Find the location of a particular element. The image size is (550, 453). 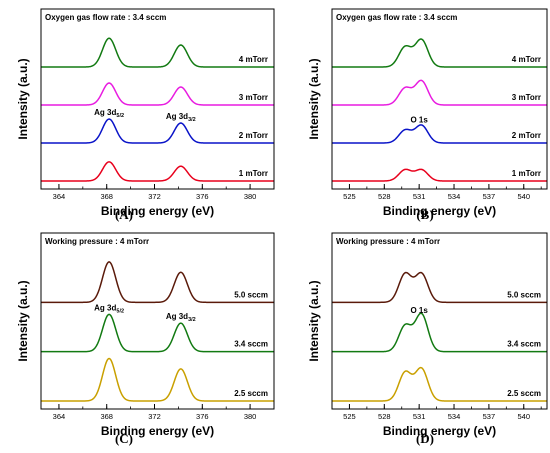

panel-caption: (D) is located at coordinates (425, 438).